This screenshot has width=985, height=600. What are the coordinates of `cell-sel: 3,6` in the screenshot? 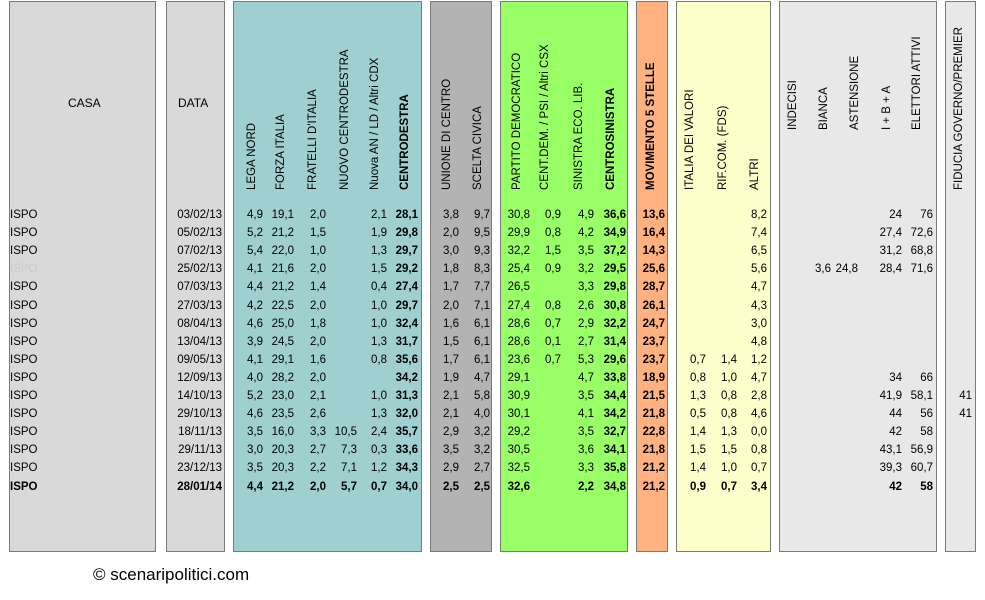 It's located at (586, 450).